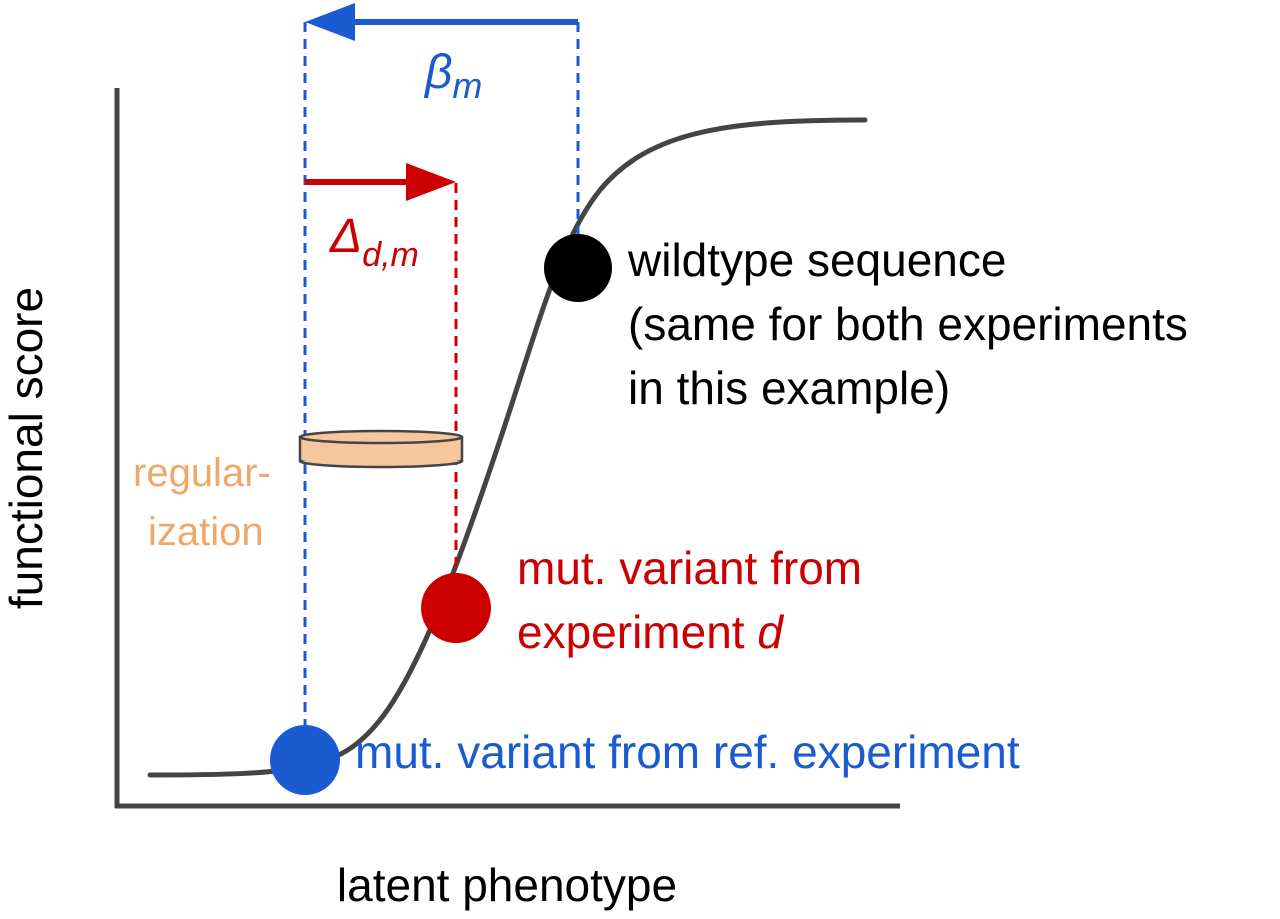 Image resolution: width=1280 pixels, height=919 pixels. Describe the element at coordinates (467, 85) in the screenshot. I see `beta-subscript: m` at that location.